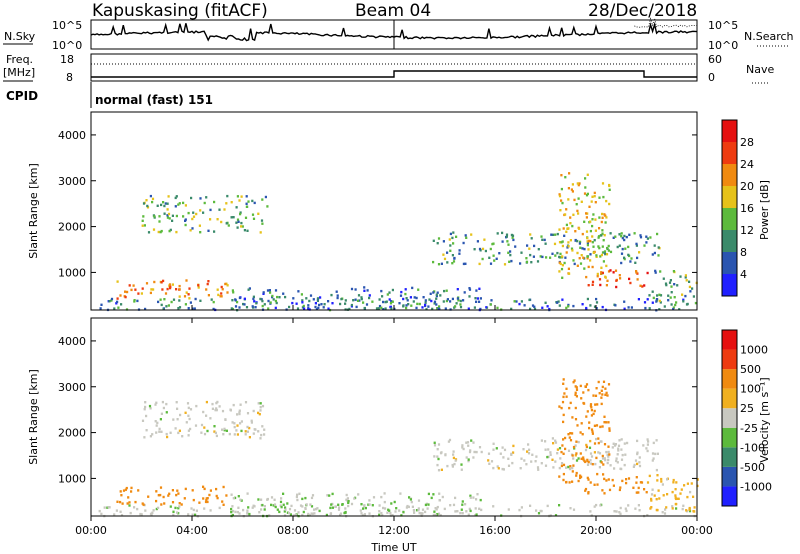 This screenshot has width=800, height=554. I want to click on freq-panel: Freq. [MHz] 18 8 60 0 Nave, so click(388, 68).